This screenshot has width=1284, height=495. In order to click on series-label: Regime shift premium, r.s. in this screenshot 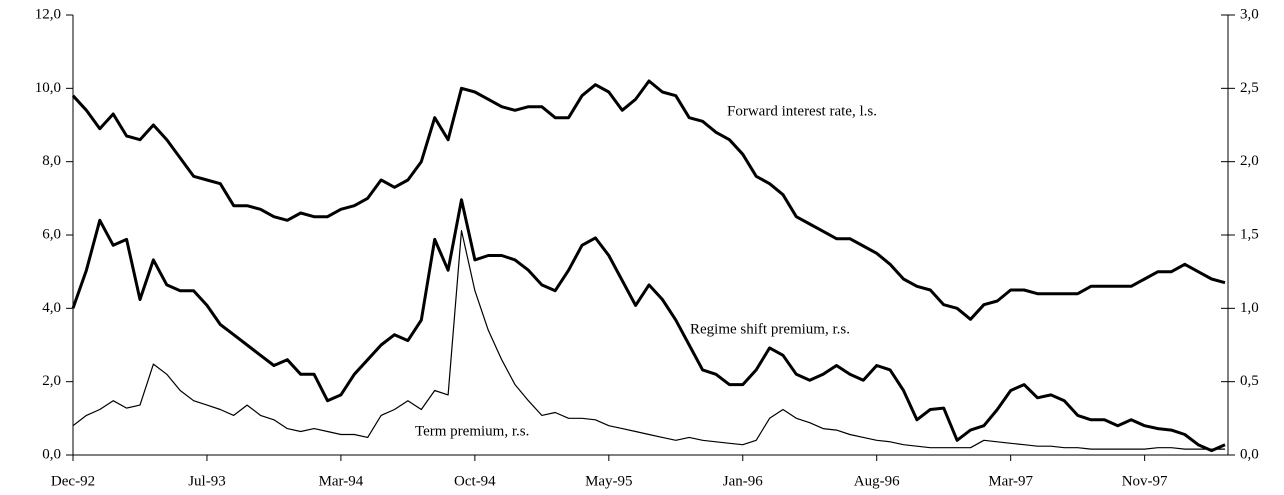, I will do `click(770, 329)`.